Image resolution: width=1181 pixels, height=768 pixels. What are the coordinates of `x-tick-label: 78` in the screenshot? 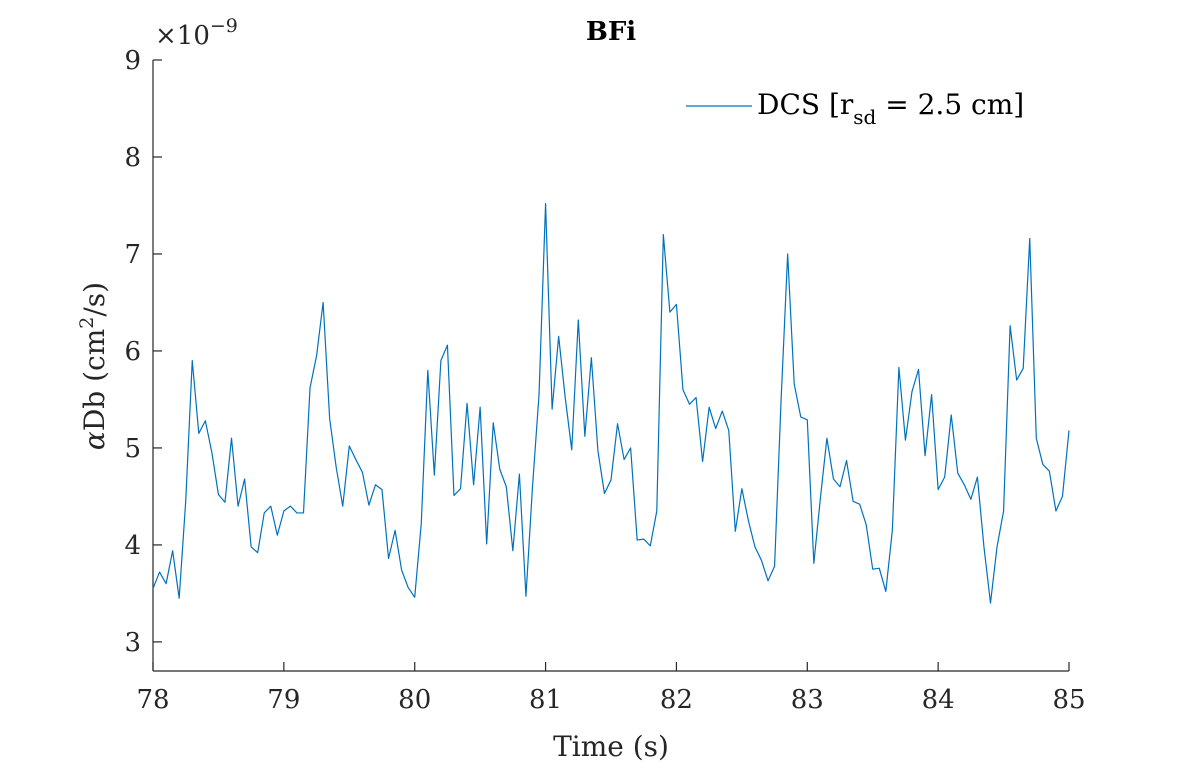 It's located at (152, 700).